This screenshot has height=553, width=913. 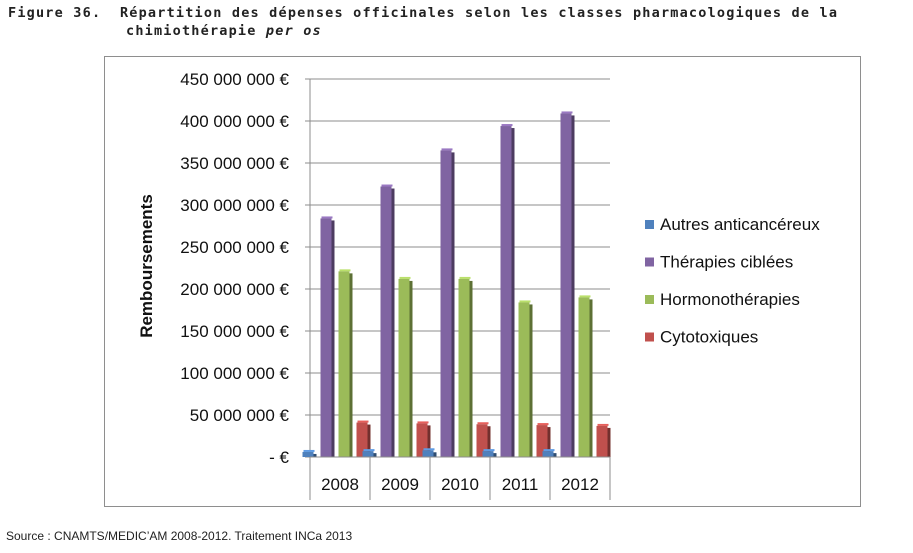 I want to click on bar-autres-anticanc-reux-2010, so click(x=428, y=453).